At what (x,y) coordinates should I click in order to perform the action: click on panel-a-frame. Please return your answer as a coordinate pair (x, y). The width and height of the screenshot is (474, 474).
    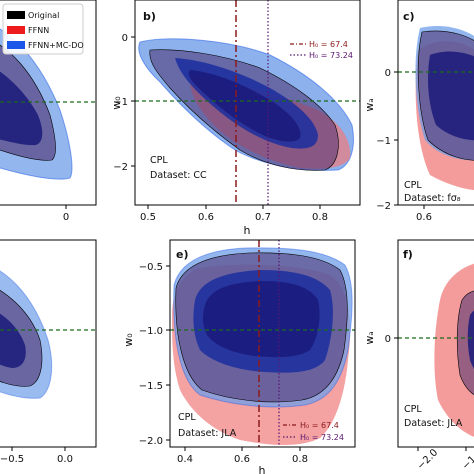
    Looking at the image, I should click on (48, 103).